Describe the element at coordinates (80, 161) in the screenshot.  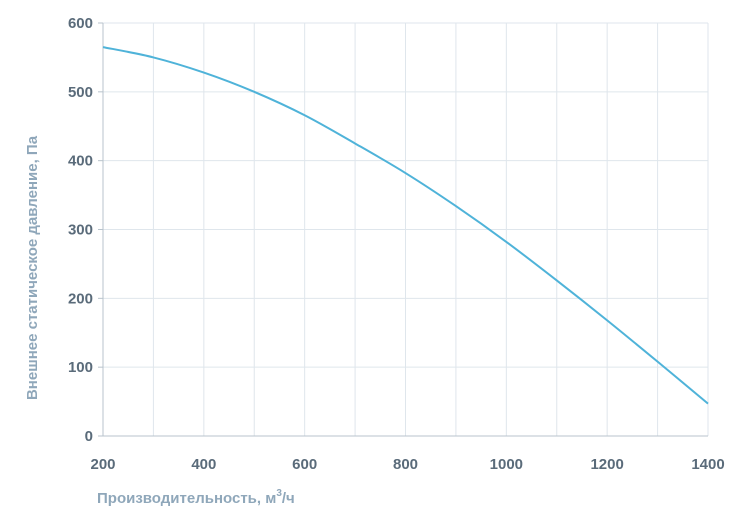
I see `y-tick-label: 400` at that location.